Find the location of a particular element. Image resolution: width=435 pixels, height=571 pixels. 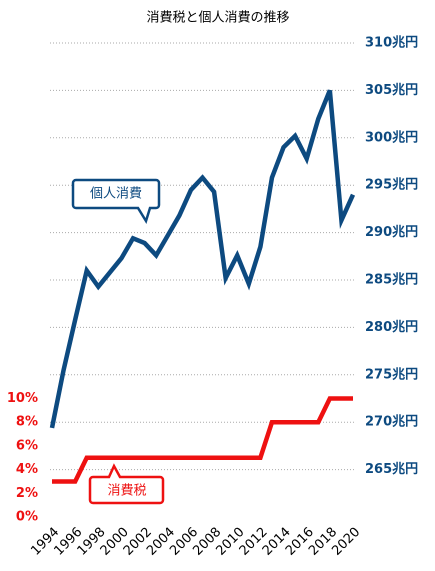

y-tick-label: 10% is located at coordinates (22, 398).